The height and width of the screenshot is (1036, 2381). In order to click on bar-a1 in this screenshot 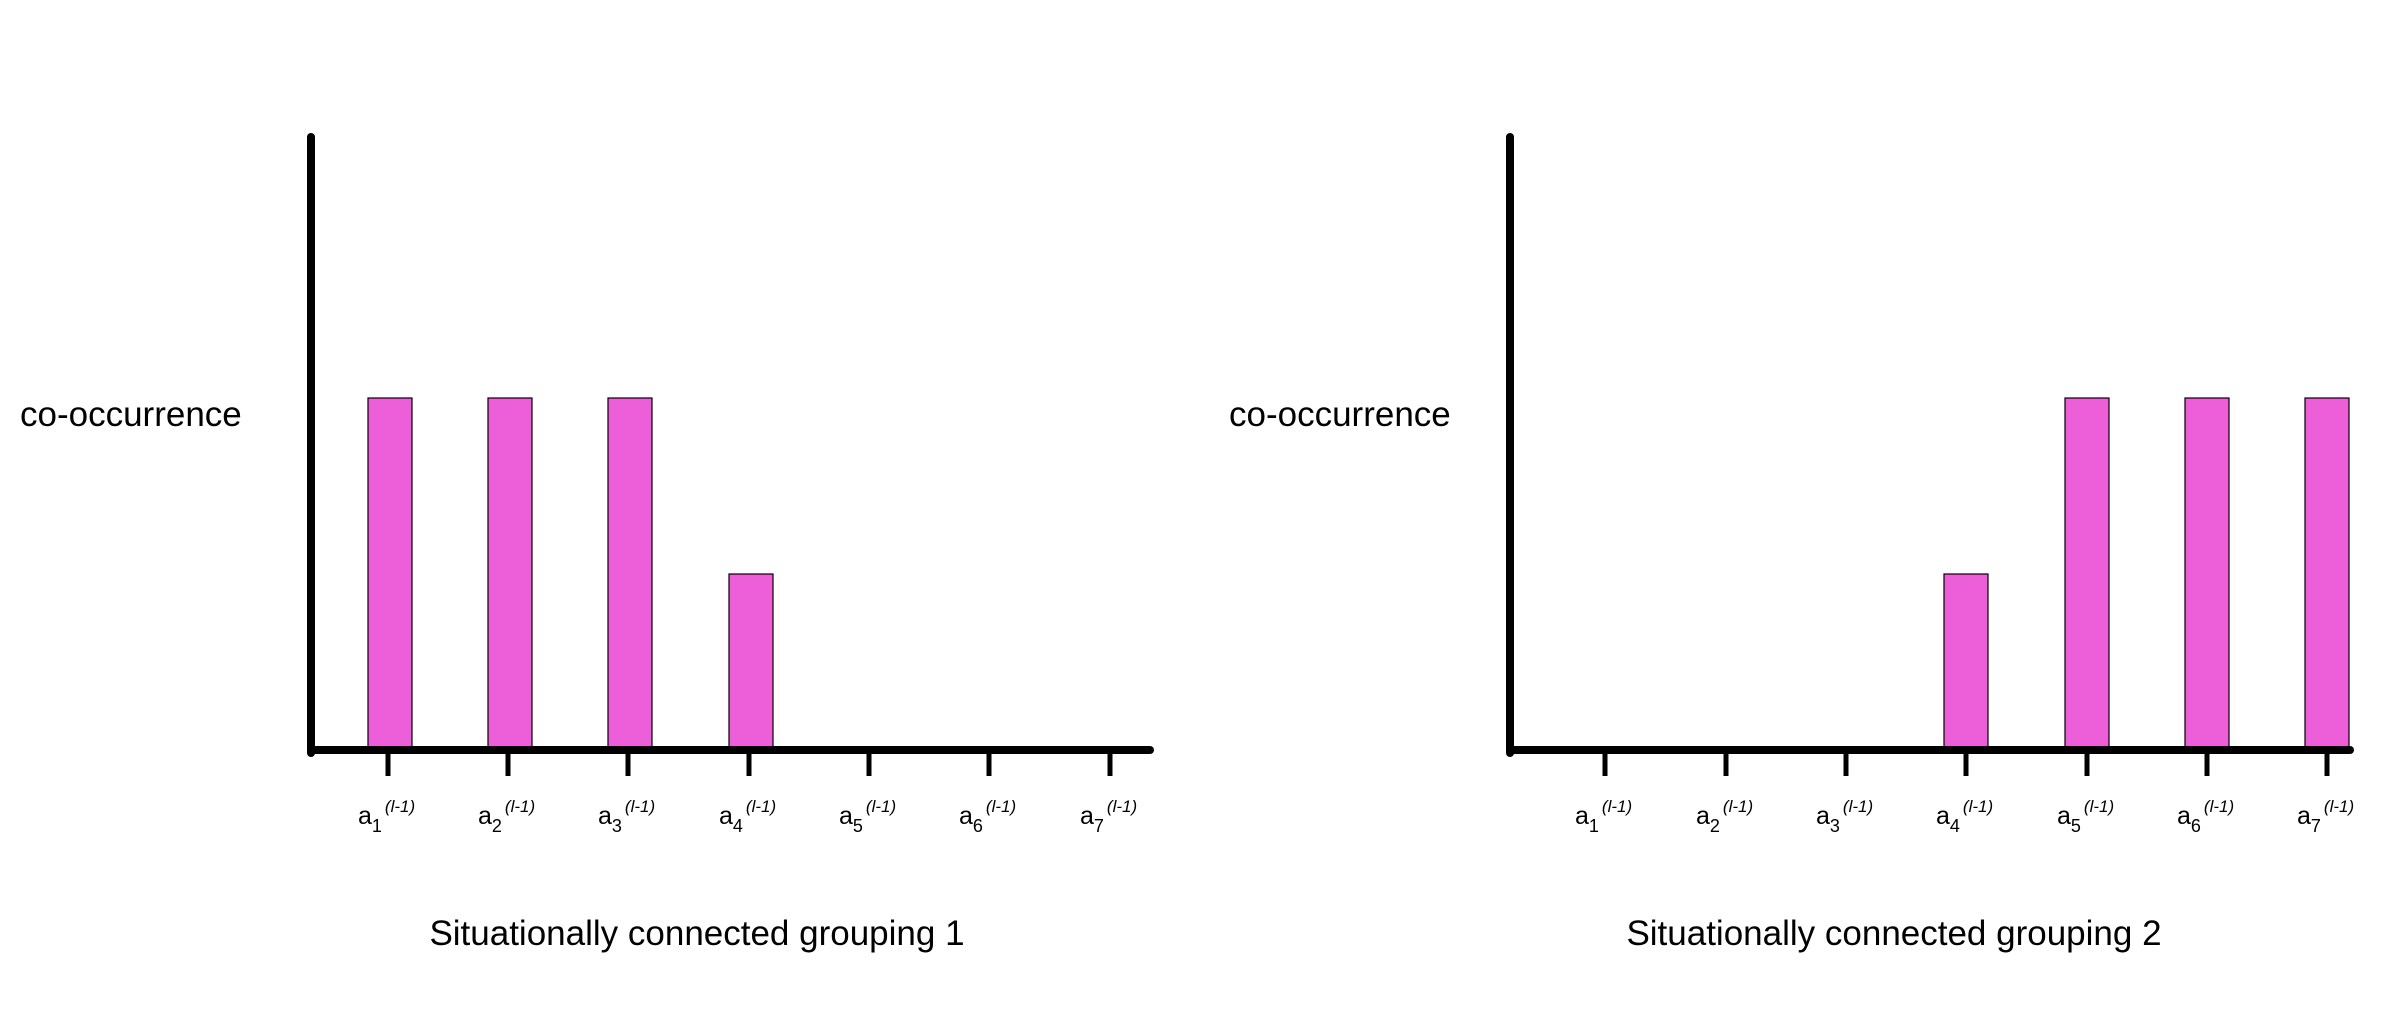, I will do `click(390, 574)`.